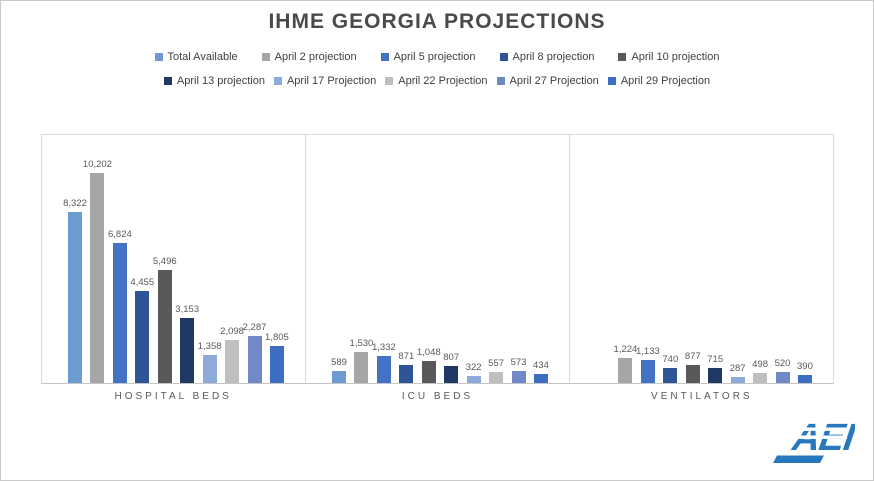 This screenshot has height=481, width=874. What do you see at coordinates (782, 363) in the screenshot?
I see `value-label: 520` at bounding box center [782, 363].